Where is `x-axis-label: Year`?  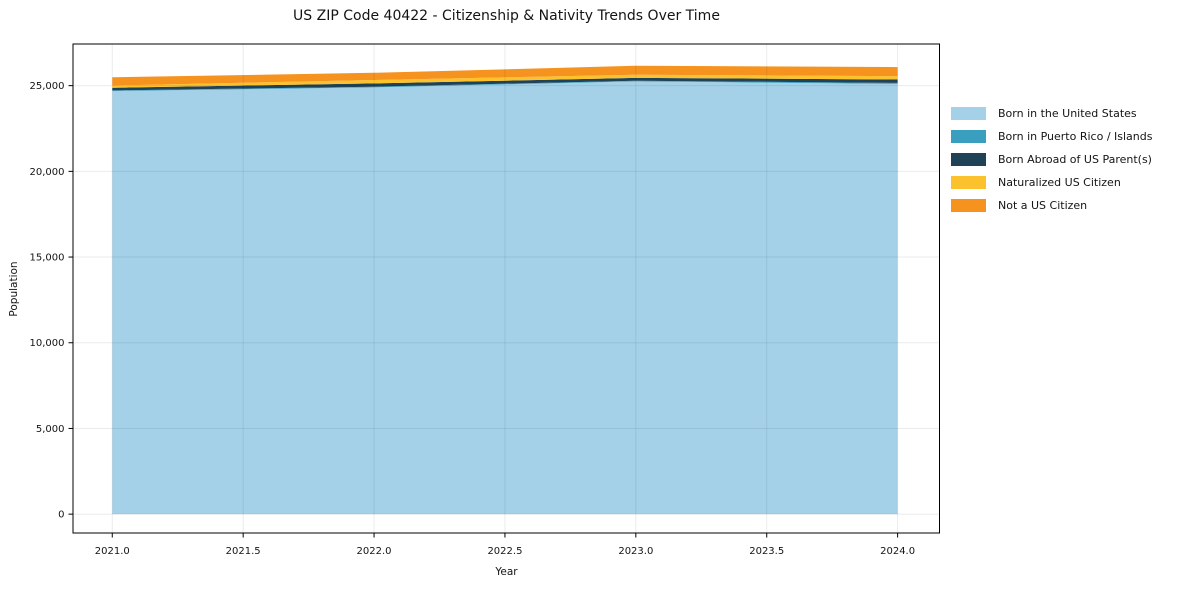 x-axis-label: Year is located at coordinates (506, 572).